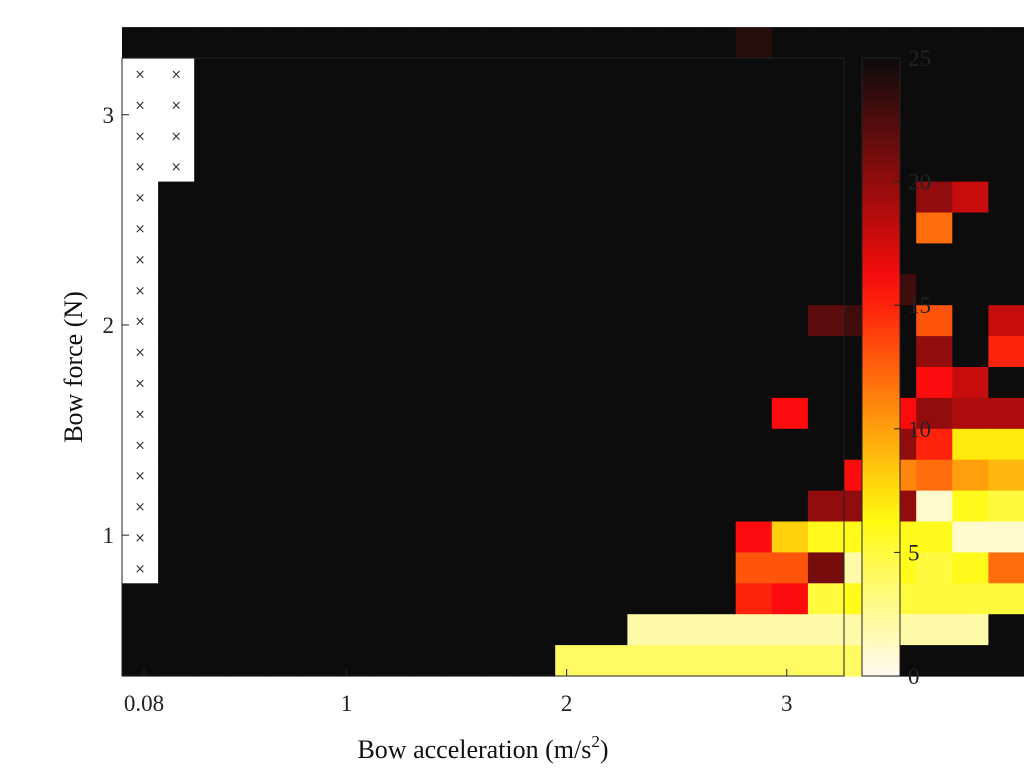 The width and height of the screenshot is (1024, 768). I want to click on colorbar-tick-label: 10, so click(919, 429).